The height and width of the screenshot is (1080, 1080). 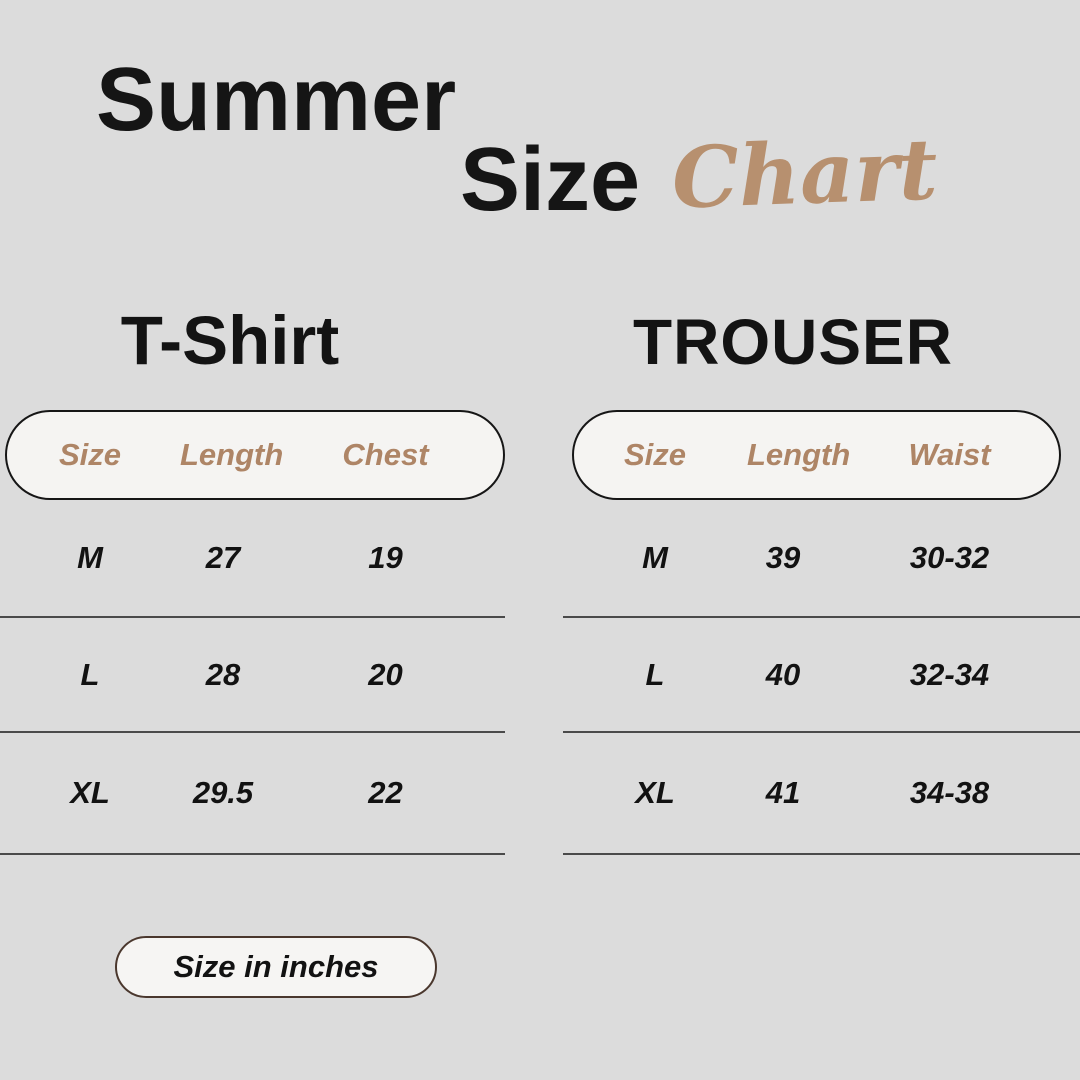 What do you see at coordinates (223, 557) in the screenshot?
I see `cell-length: 27` at bounding box center [223, 557].